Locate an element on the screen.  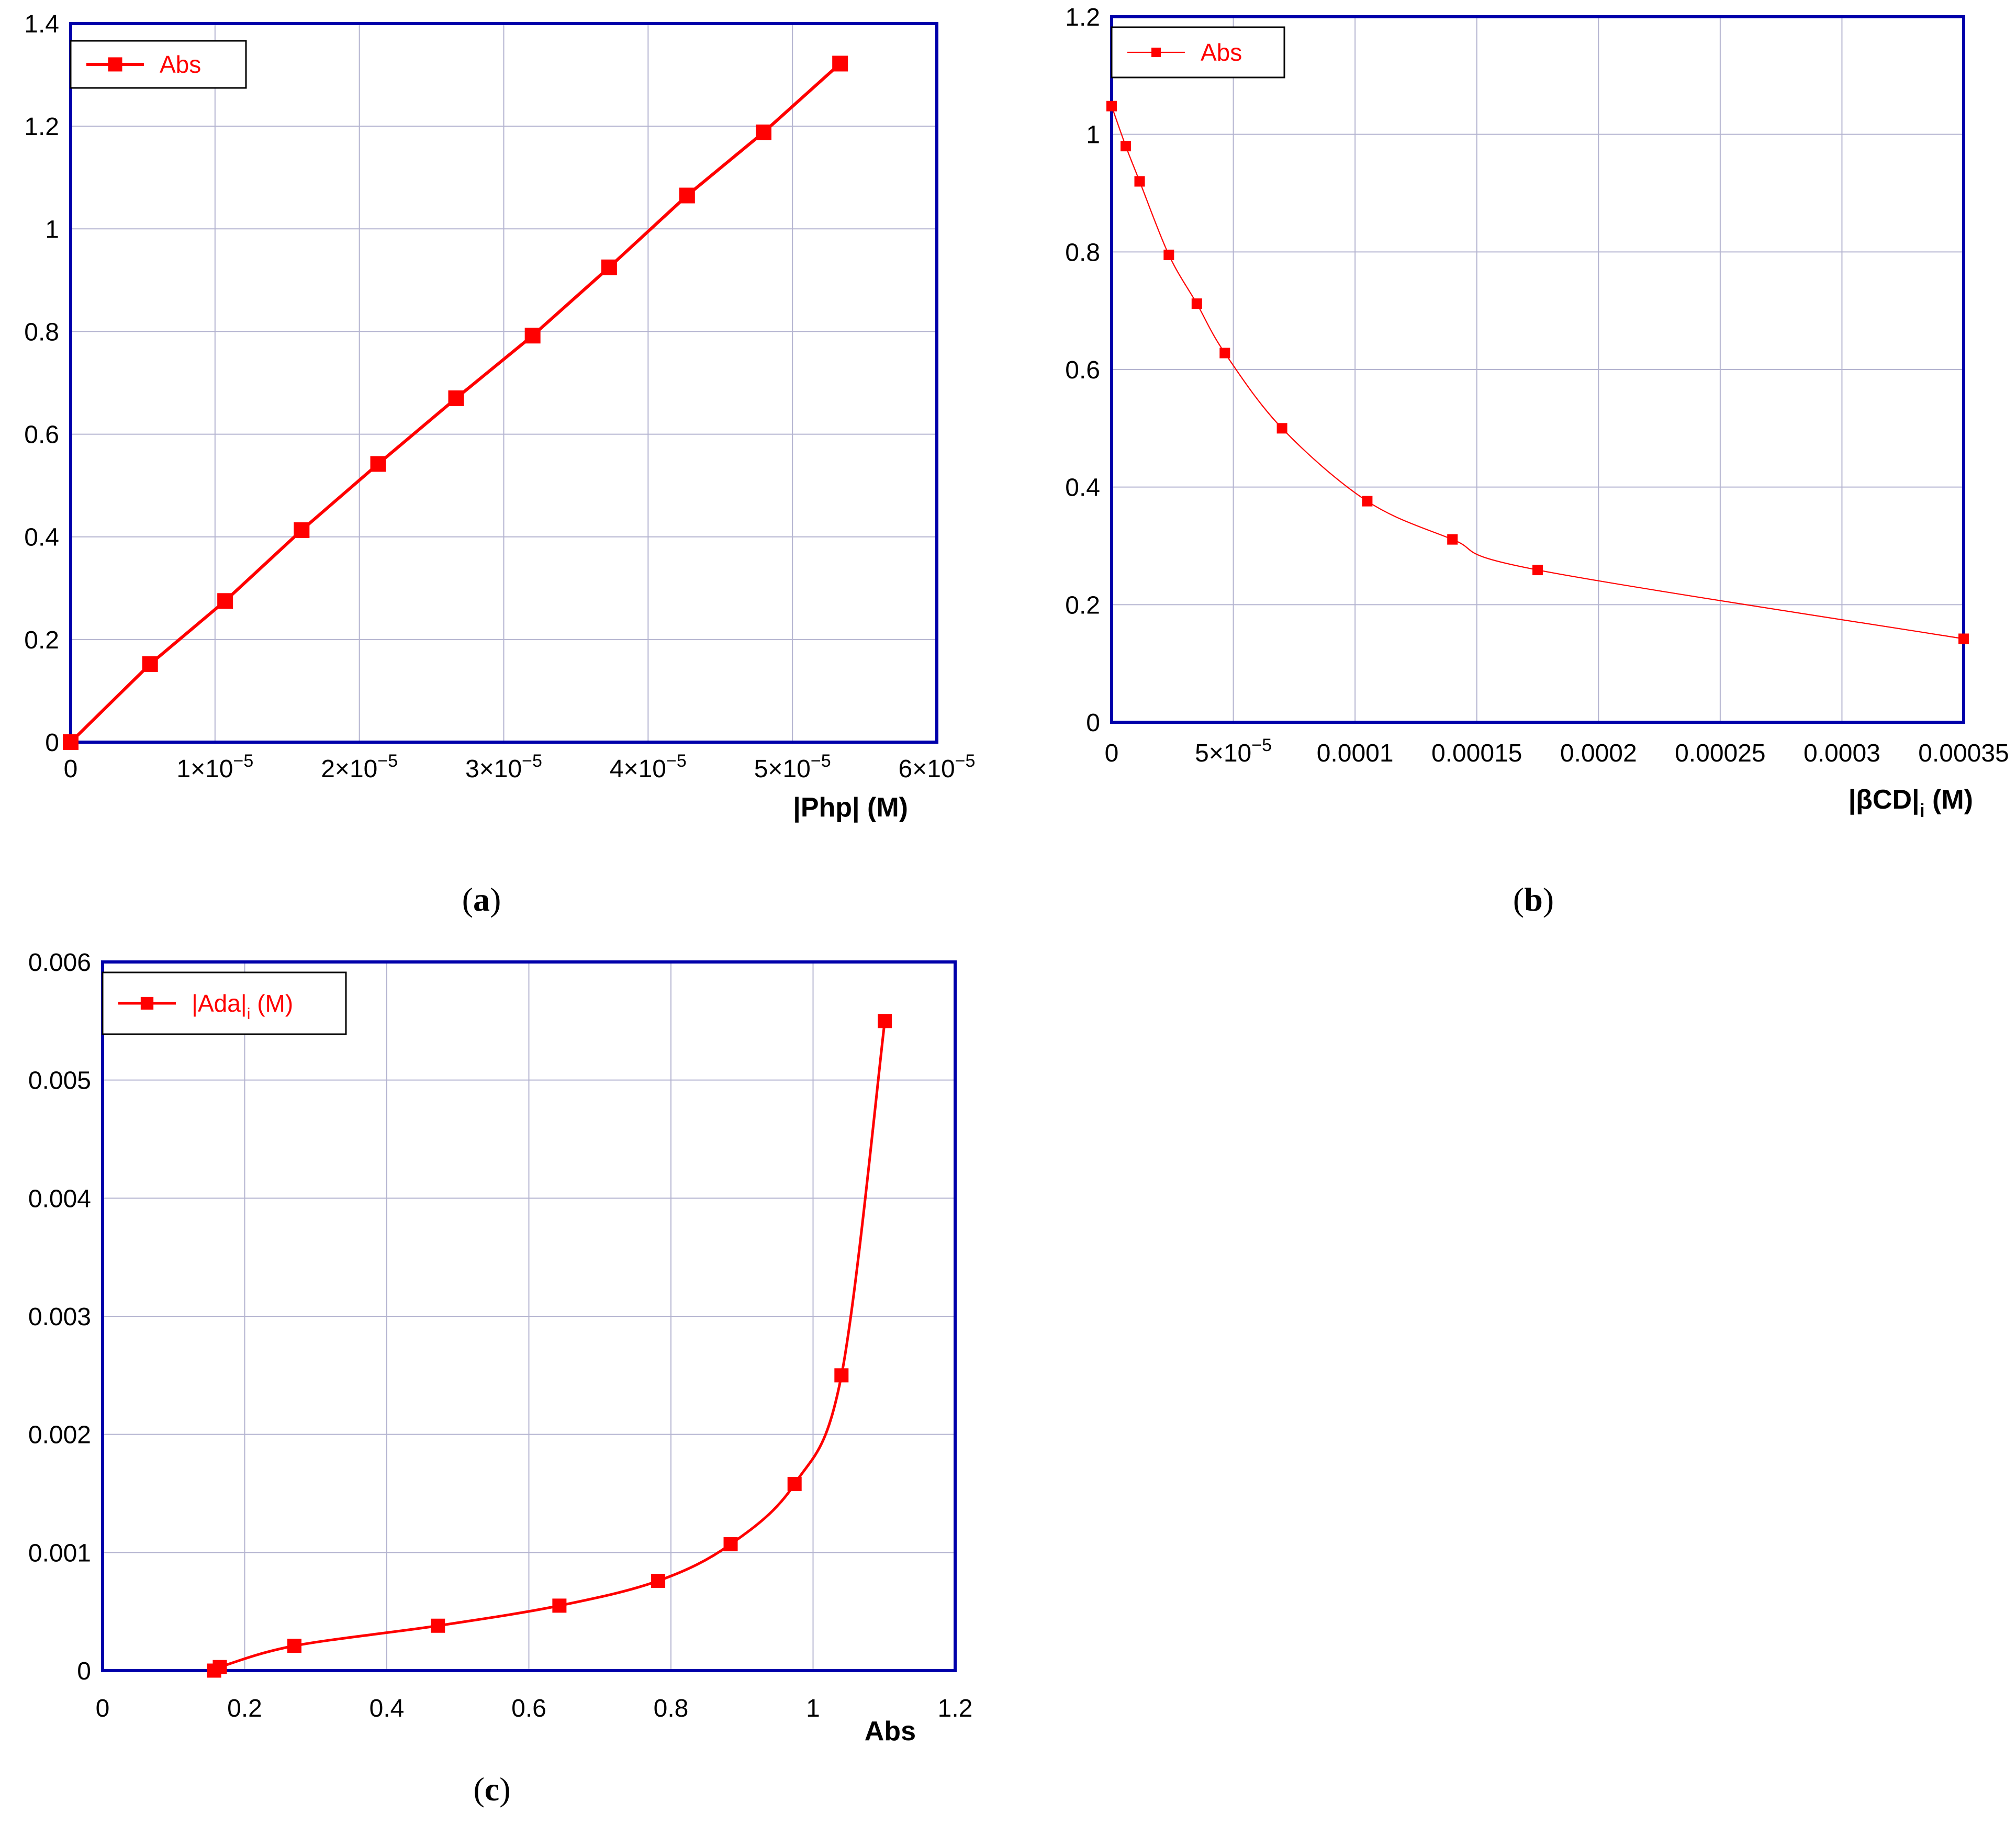
panel-label: (a) is located at coordinates (481, 899).